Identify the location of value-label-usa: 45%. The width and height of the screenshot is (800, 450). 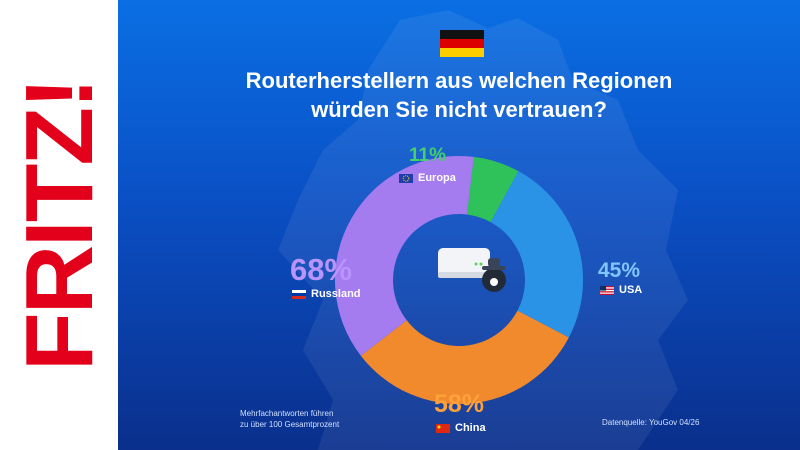
(619, 270).